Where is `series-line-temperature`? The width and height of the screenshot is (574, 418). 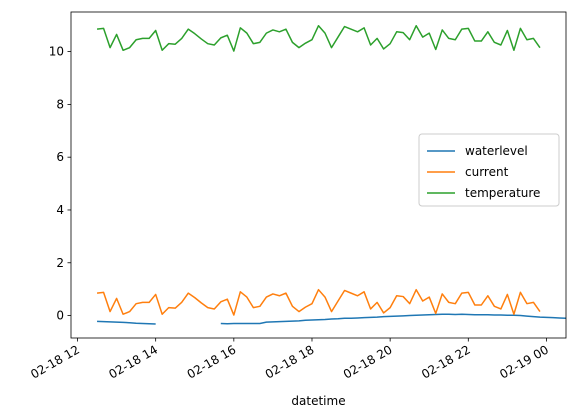 series-line-temperature is located at coordinates (318, 38).